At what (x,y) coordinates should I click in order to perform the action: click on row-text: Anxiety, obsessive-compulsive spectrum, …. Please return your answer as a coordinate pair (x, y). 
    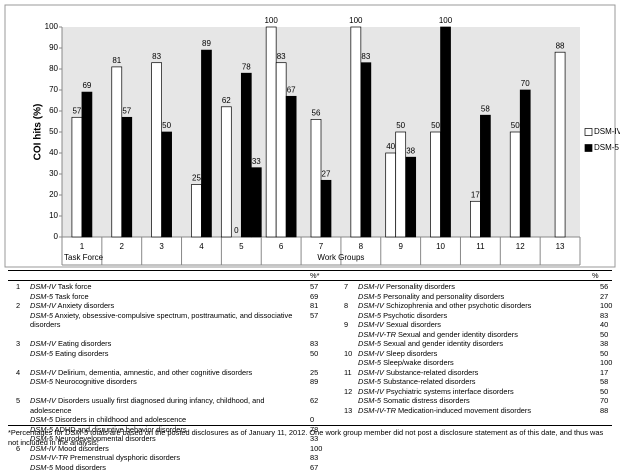
    Looking at the image, I should click on (161, 320).